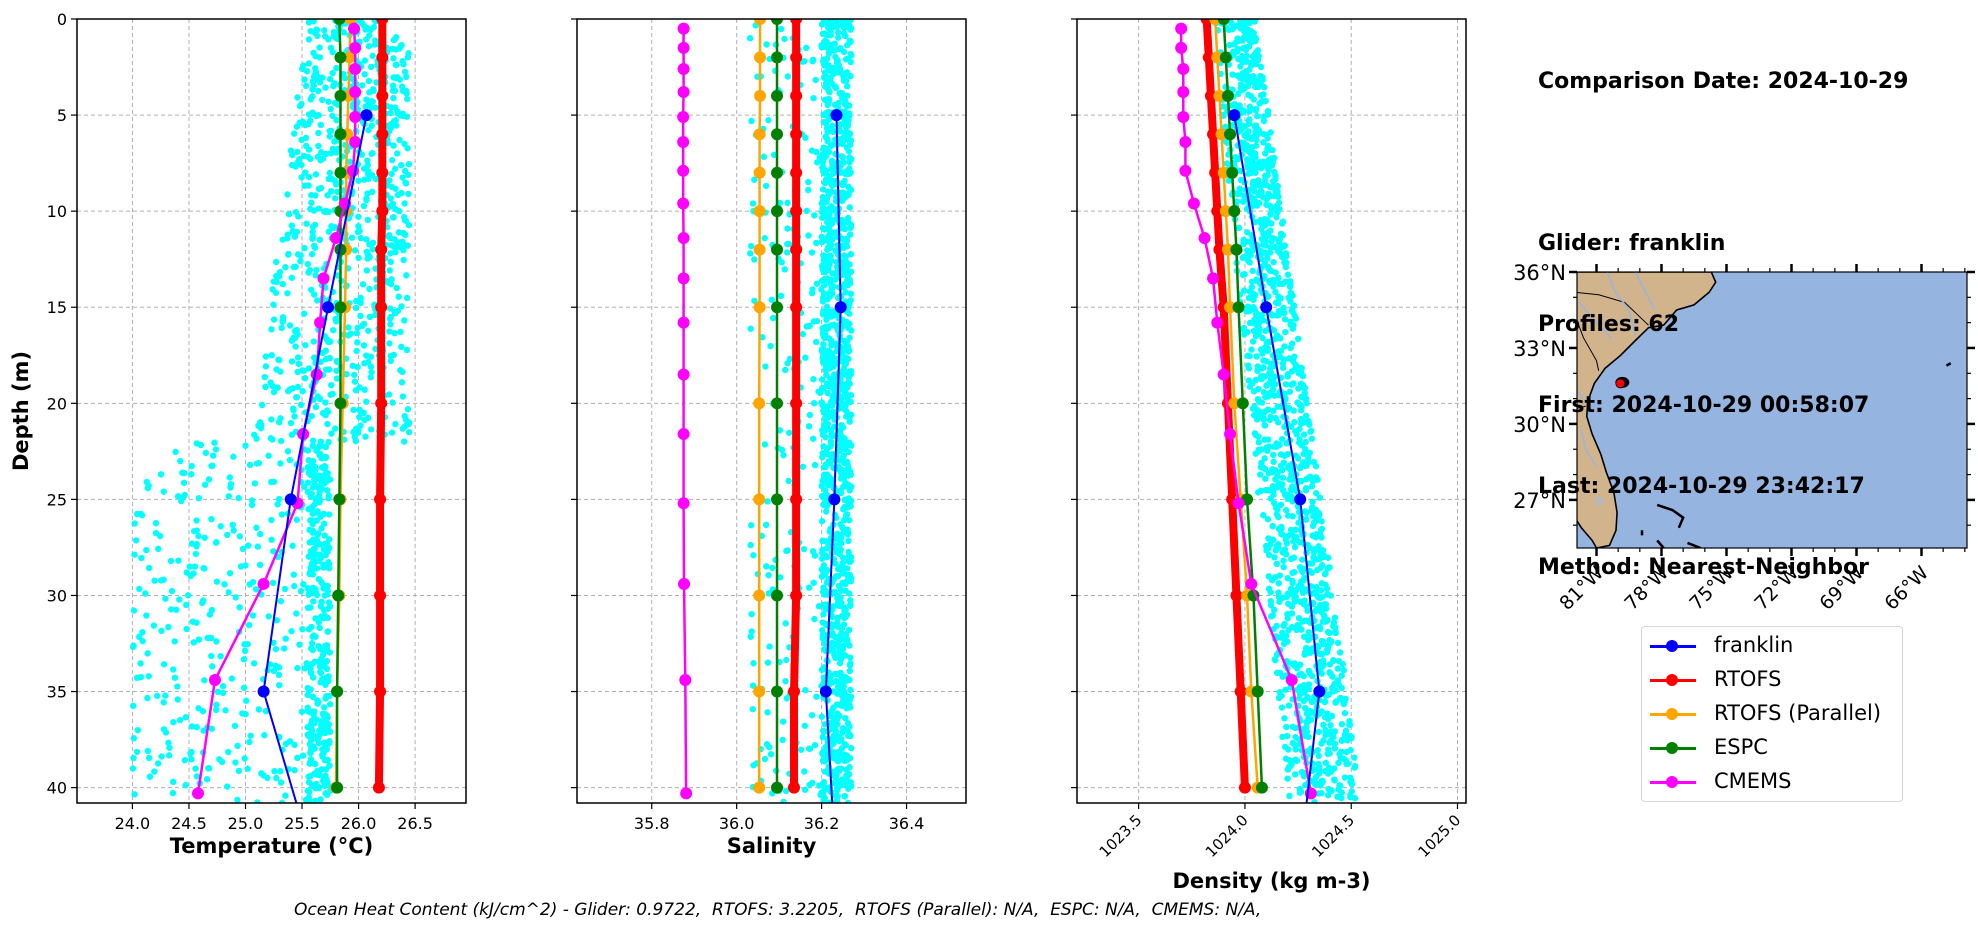 The image size is (1978, 934). Describe the element at coordinates (1672, 646) in the screenshot. I see `legend-marker` at that location.